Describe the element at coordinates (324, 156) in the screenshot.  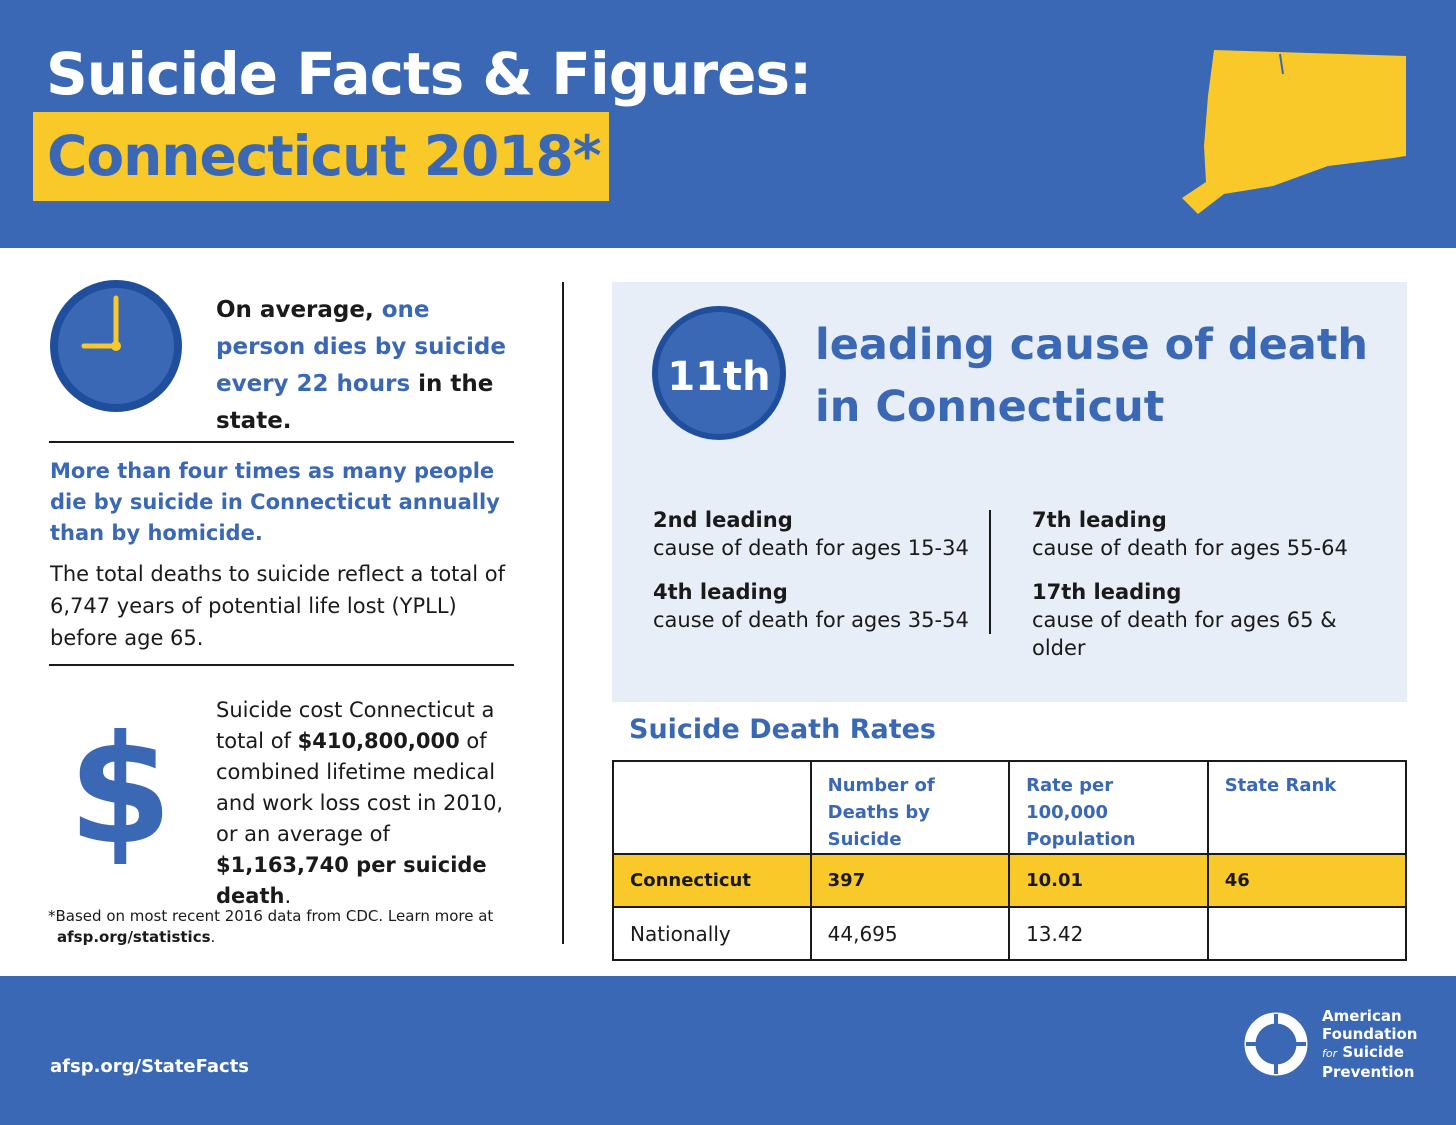
I see `page-subtitle: Connecticut 2018*` at that location.